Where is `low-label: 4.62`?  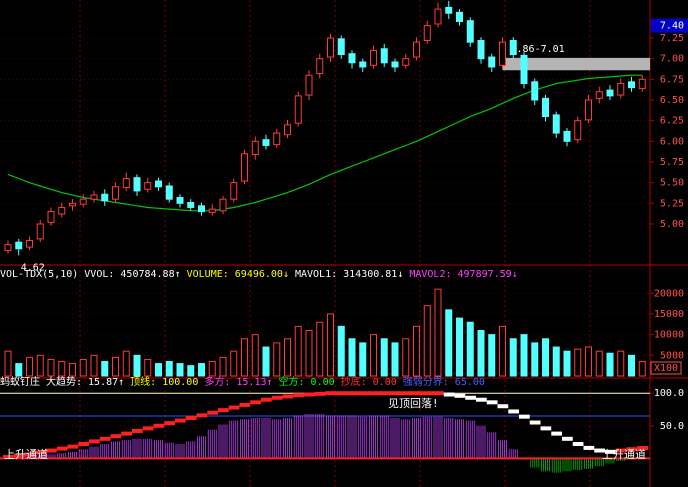 low-label: 4.62 is located at coordinates (33, 267).